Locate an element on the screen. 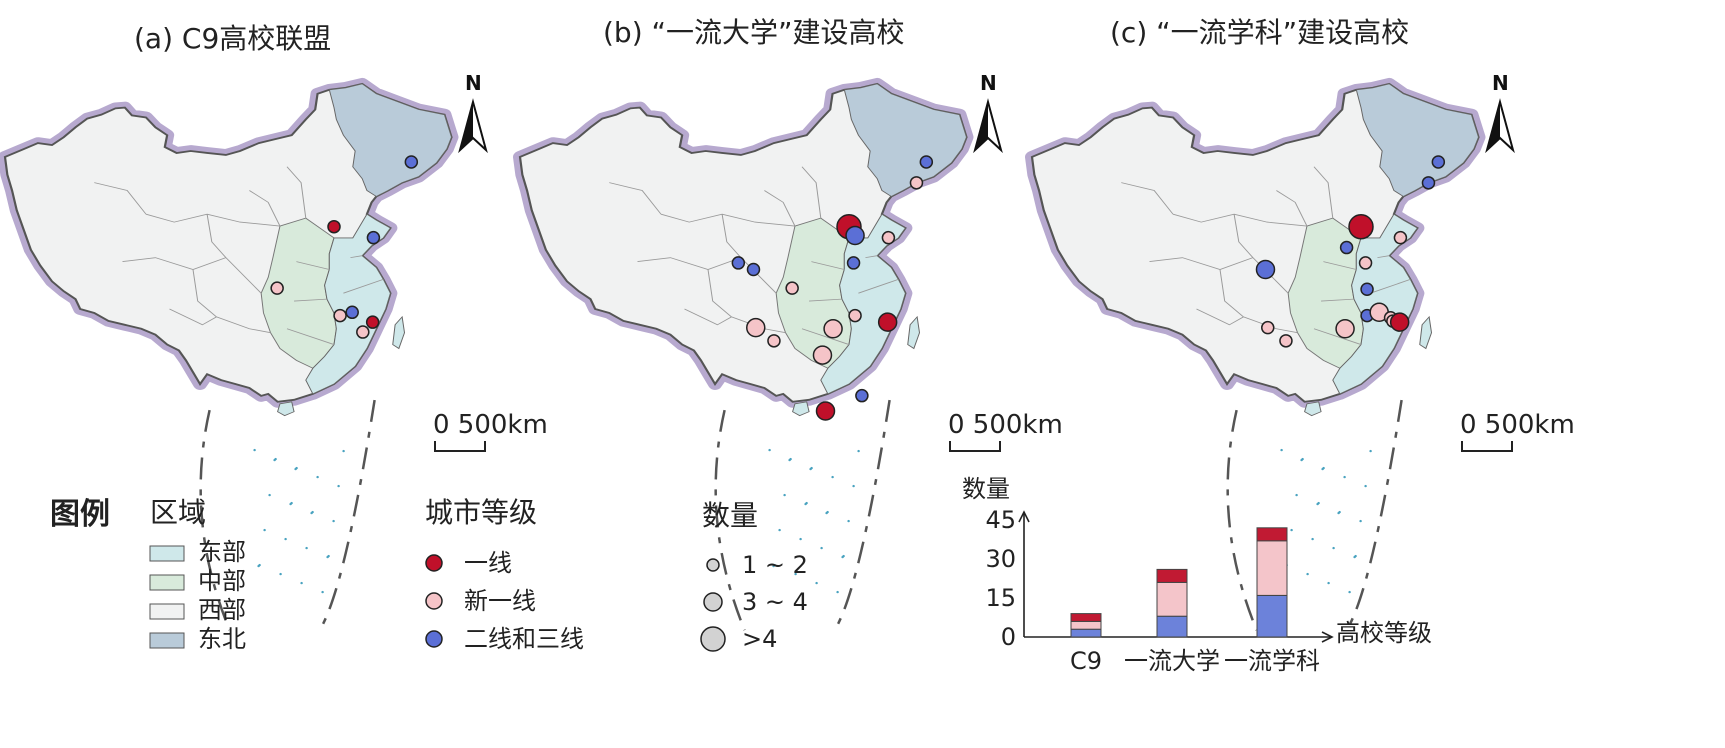 The width and height of the screenshot is (1725, 748). y-tick-label: 30 is located at coordinates (1000, 559).